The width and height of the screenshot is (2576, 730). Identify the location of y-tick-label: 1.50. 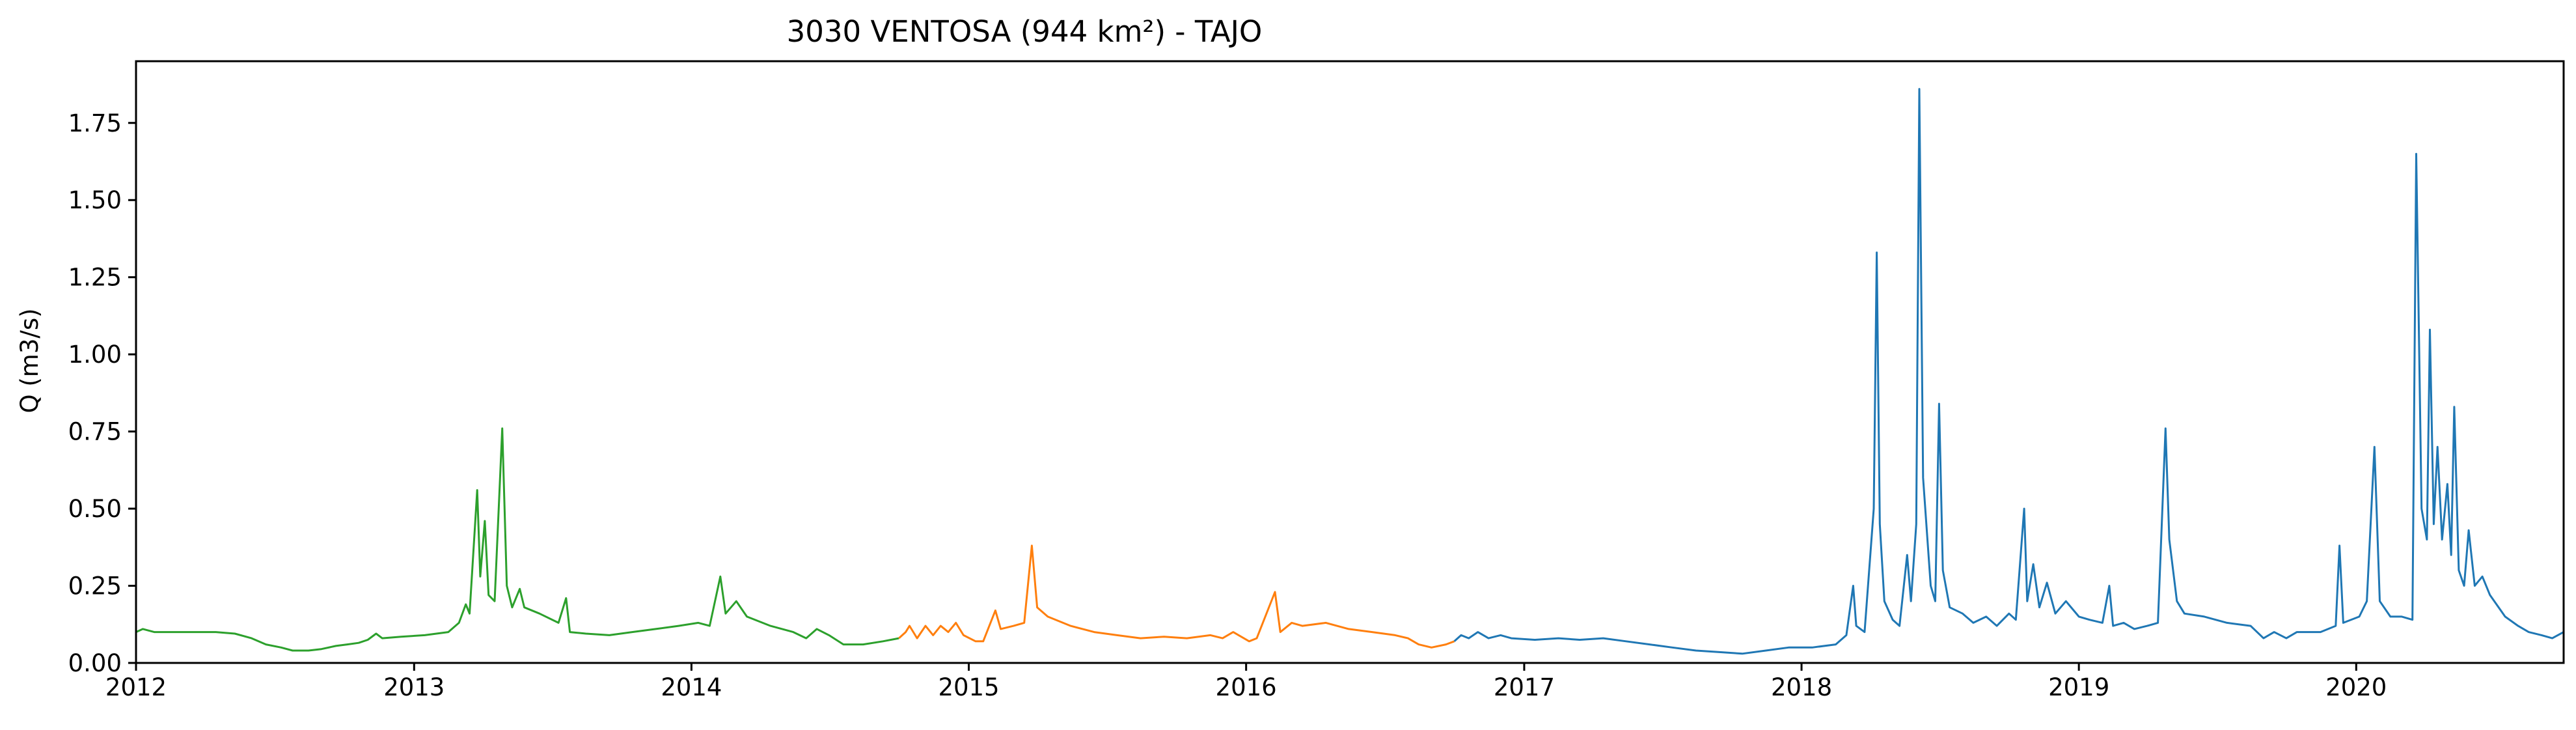
(95, 200).